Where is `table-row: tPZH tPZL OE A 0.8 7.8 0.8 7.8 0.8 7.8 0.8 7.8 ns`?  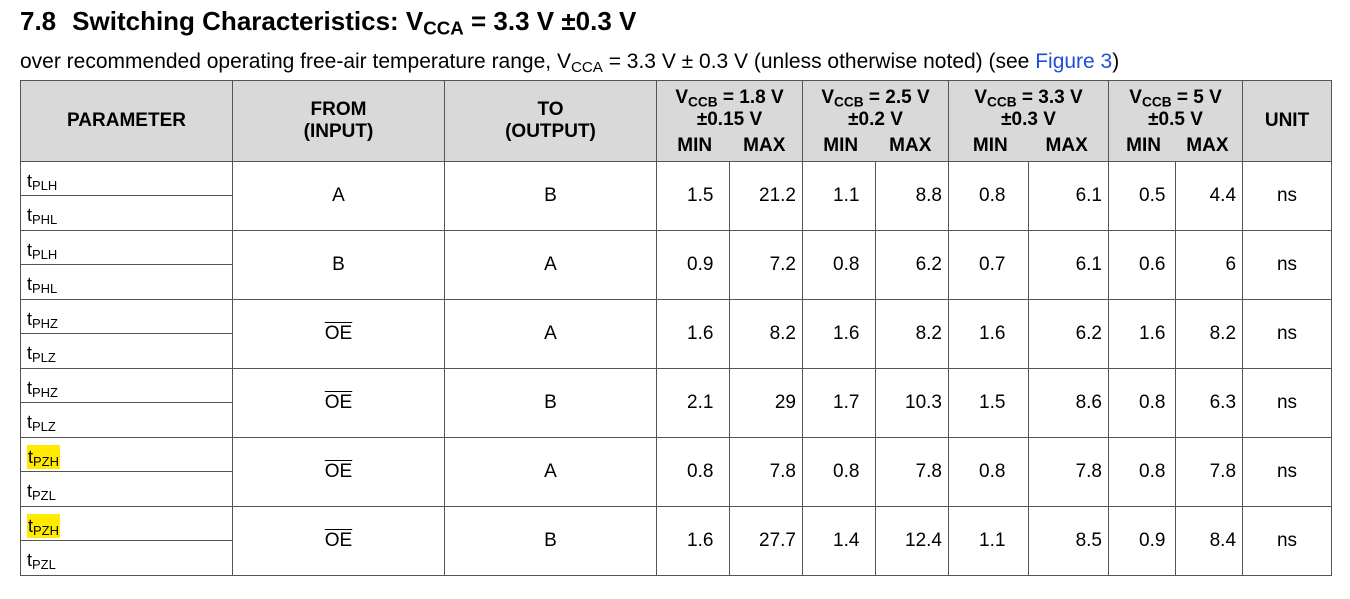
table-row: tPZH tPZL OE A 0.8 7.8 0.8 7.8 0.8 7.8 0.8 7.8 ns is located at coordinates (676, 472).